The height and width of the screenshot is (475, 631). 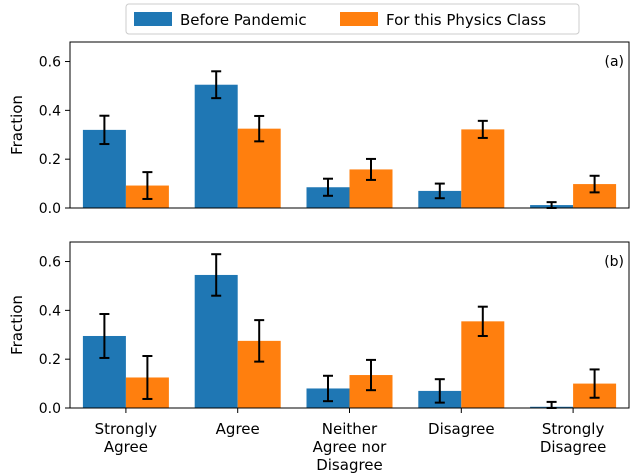 I want to click on x-category-label-2-line-0: Neither, so click(x=350, y=429).